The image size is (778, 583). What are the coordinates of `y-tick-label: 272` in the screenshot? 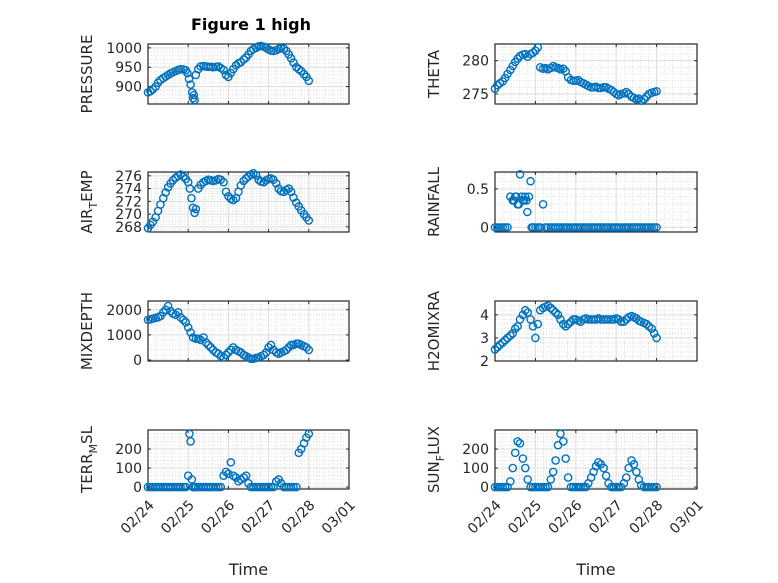 It's located at (128, 202).